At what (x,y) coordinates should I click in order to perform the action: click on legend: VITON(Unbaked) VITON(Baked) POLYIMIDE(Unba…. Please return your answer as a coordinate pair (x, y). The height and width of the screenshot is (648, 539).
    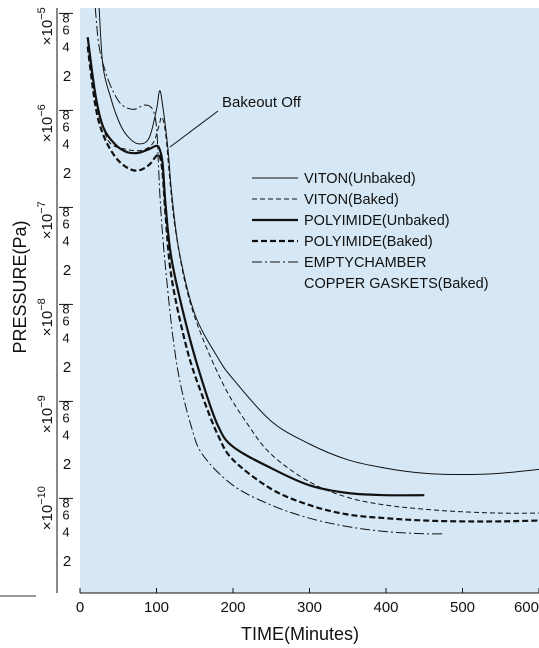
    Looking at the image, I should click on (370, 231).